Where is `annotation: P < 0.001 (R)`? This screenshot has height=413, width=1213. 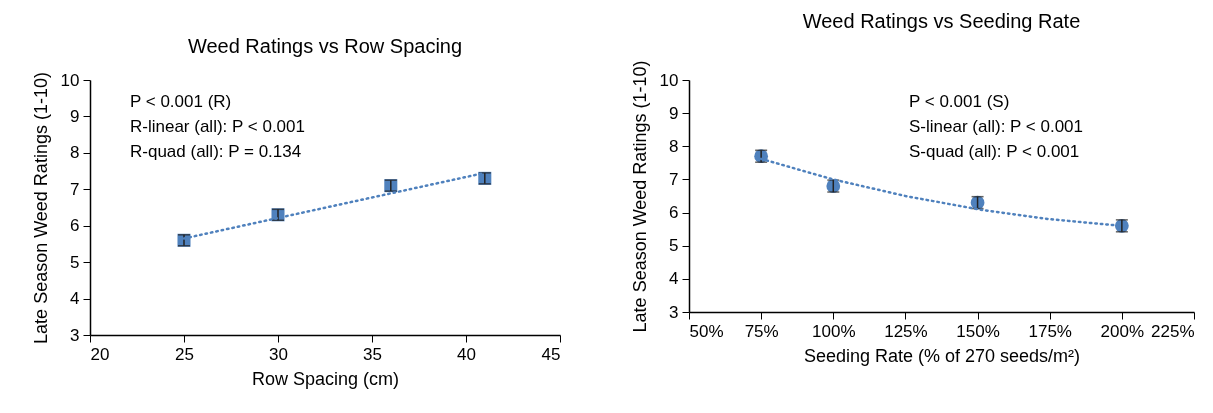 annotation: P < 0.001 (R) is located at coordinates (181, 101).